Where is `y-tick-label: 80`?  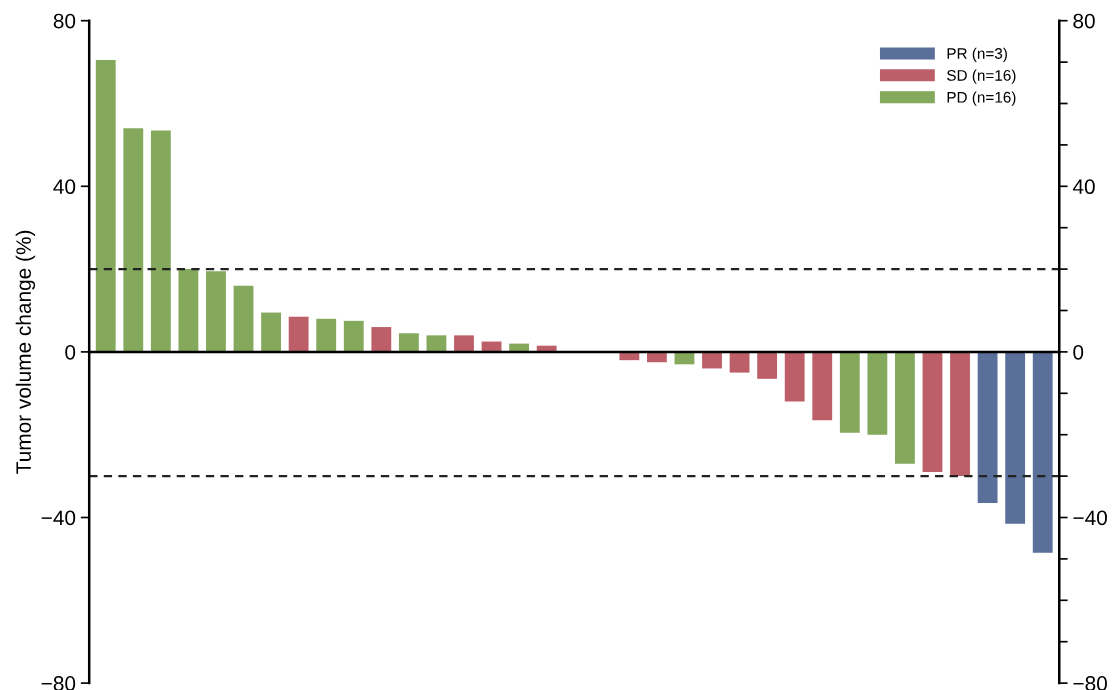 y-tick-label: 80 is located at coordinates (64, 21).